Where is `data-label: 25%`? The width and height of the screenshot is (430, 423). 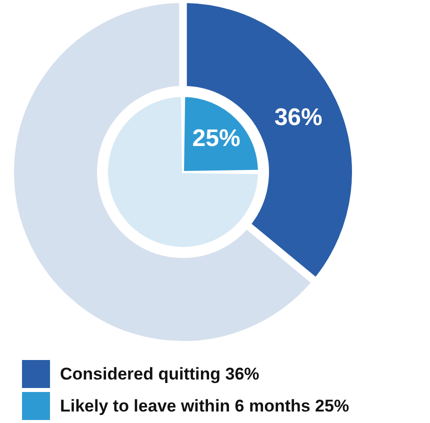 data-label: 25% is located at coordinates (216, 138).